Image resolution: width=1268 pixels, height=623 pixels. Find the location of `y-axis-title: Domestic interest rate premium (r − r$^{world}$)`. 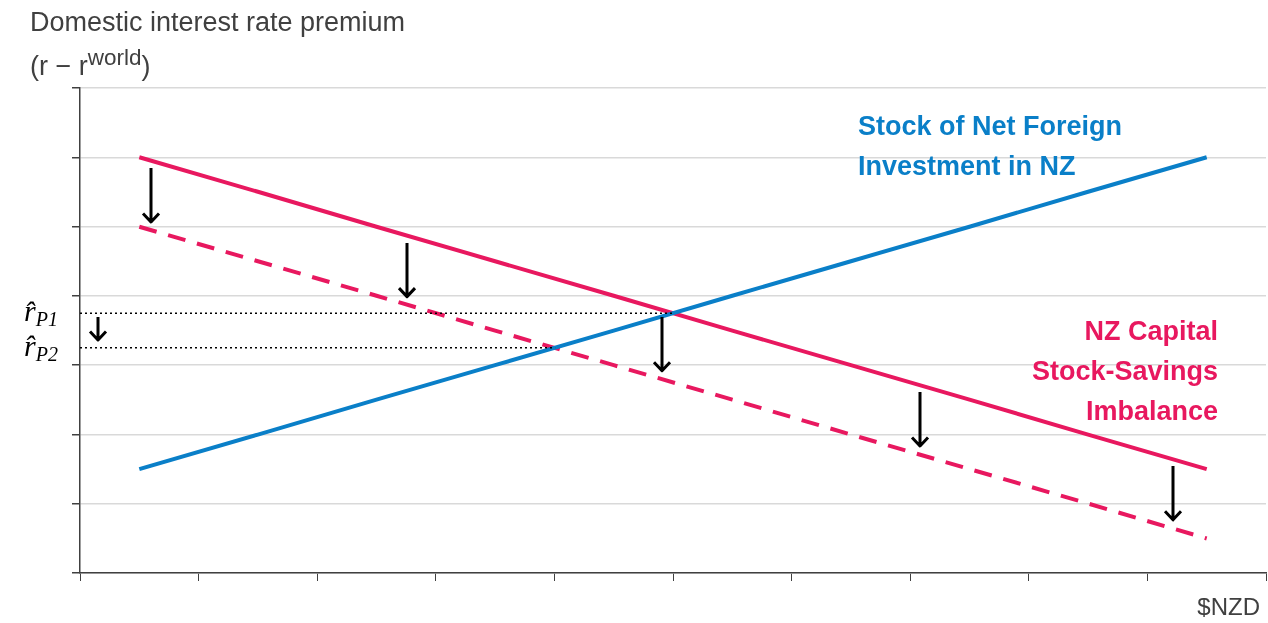

y-axis-title: Domestic interest rate premium (r − r$^{world}$) is located at coordinates (218, 44).